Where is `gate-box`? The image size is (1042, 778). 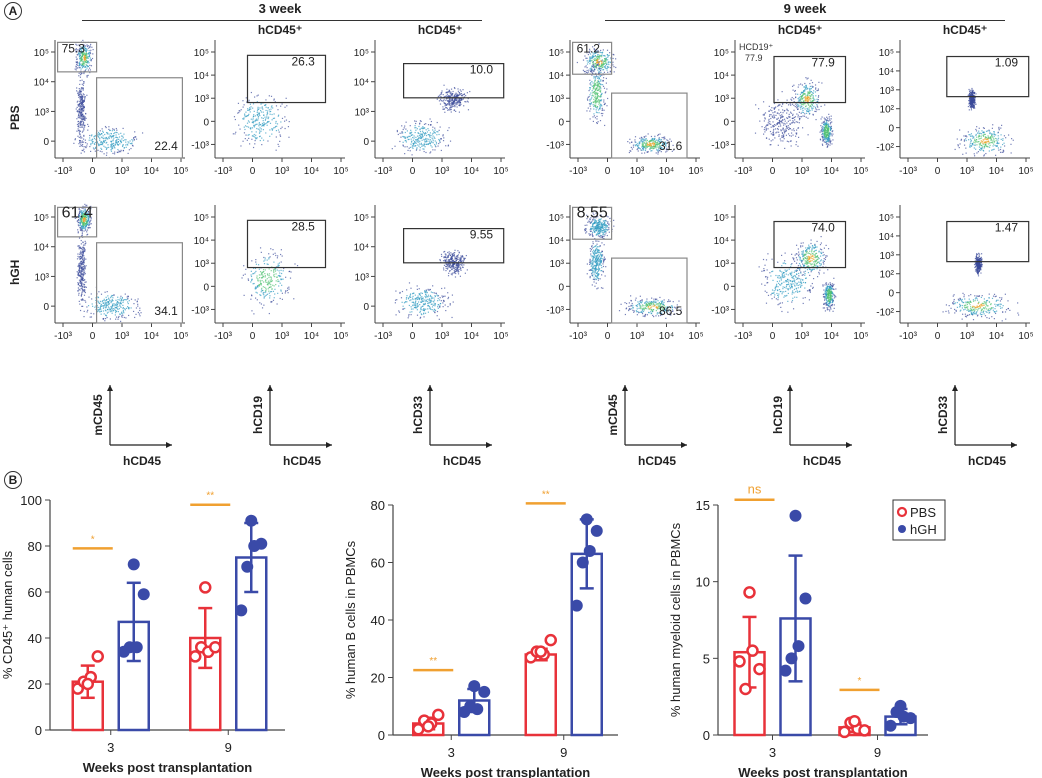
gate-box is located at coordinates (649, 125).